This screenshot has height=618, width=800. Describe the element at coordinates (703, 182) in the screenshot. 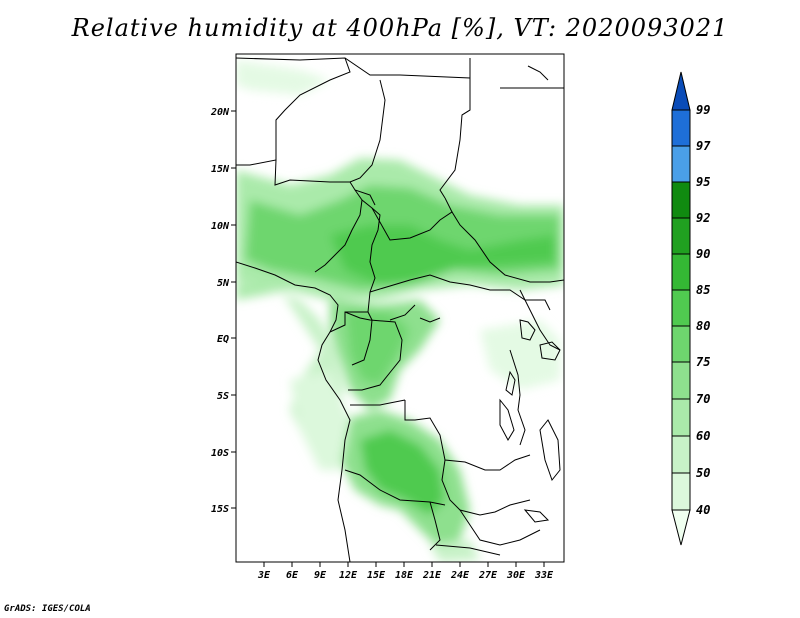

I see `colorbar-label-95: 95` at that location.